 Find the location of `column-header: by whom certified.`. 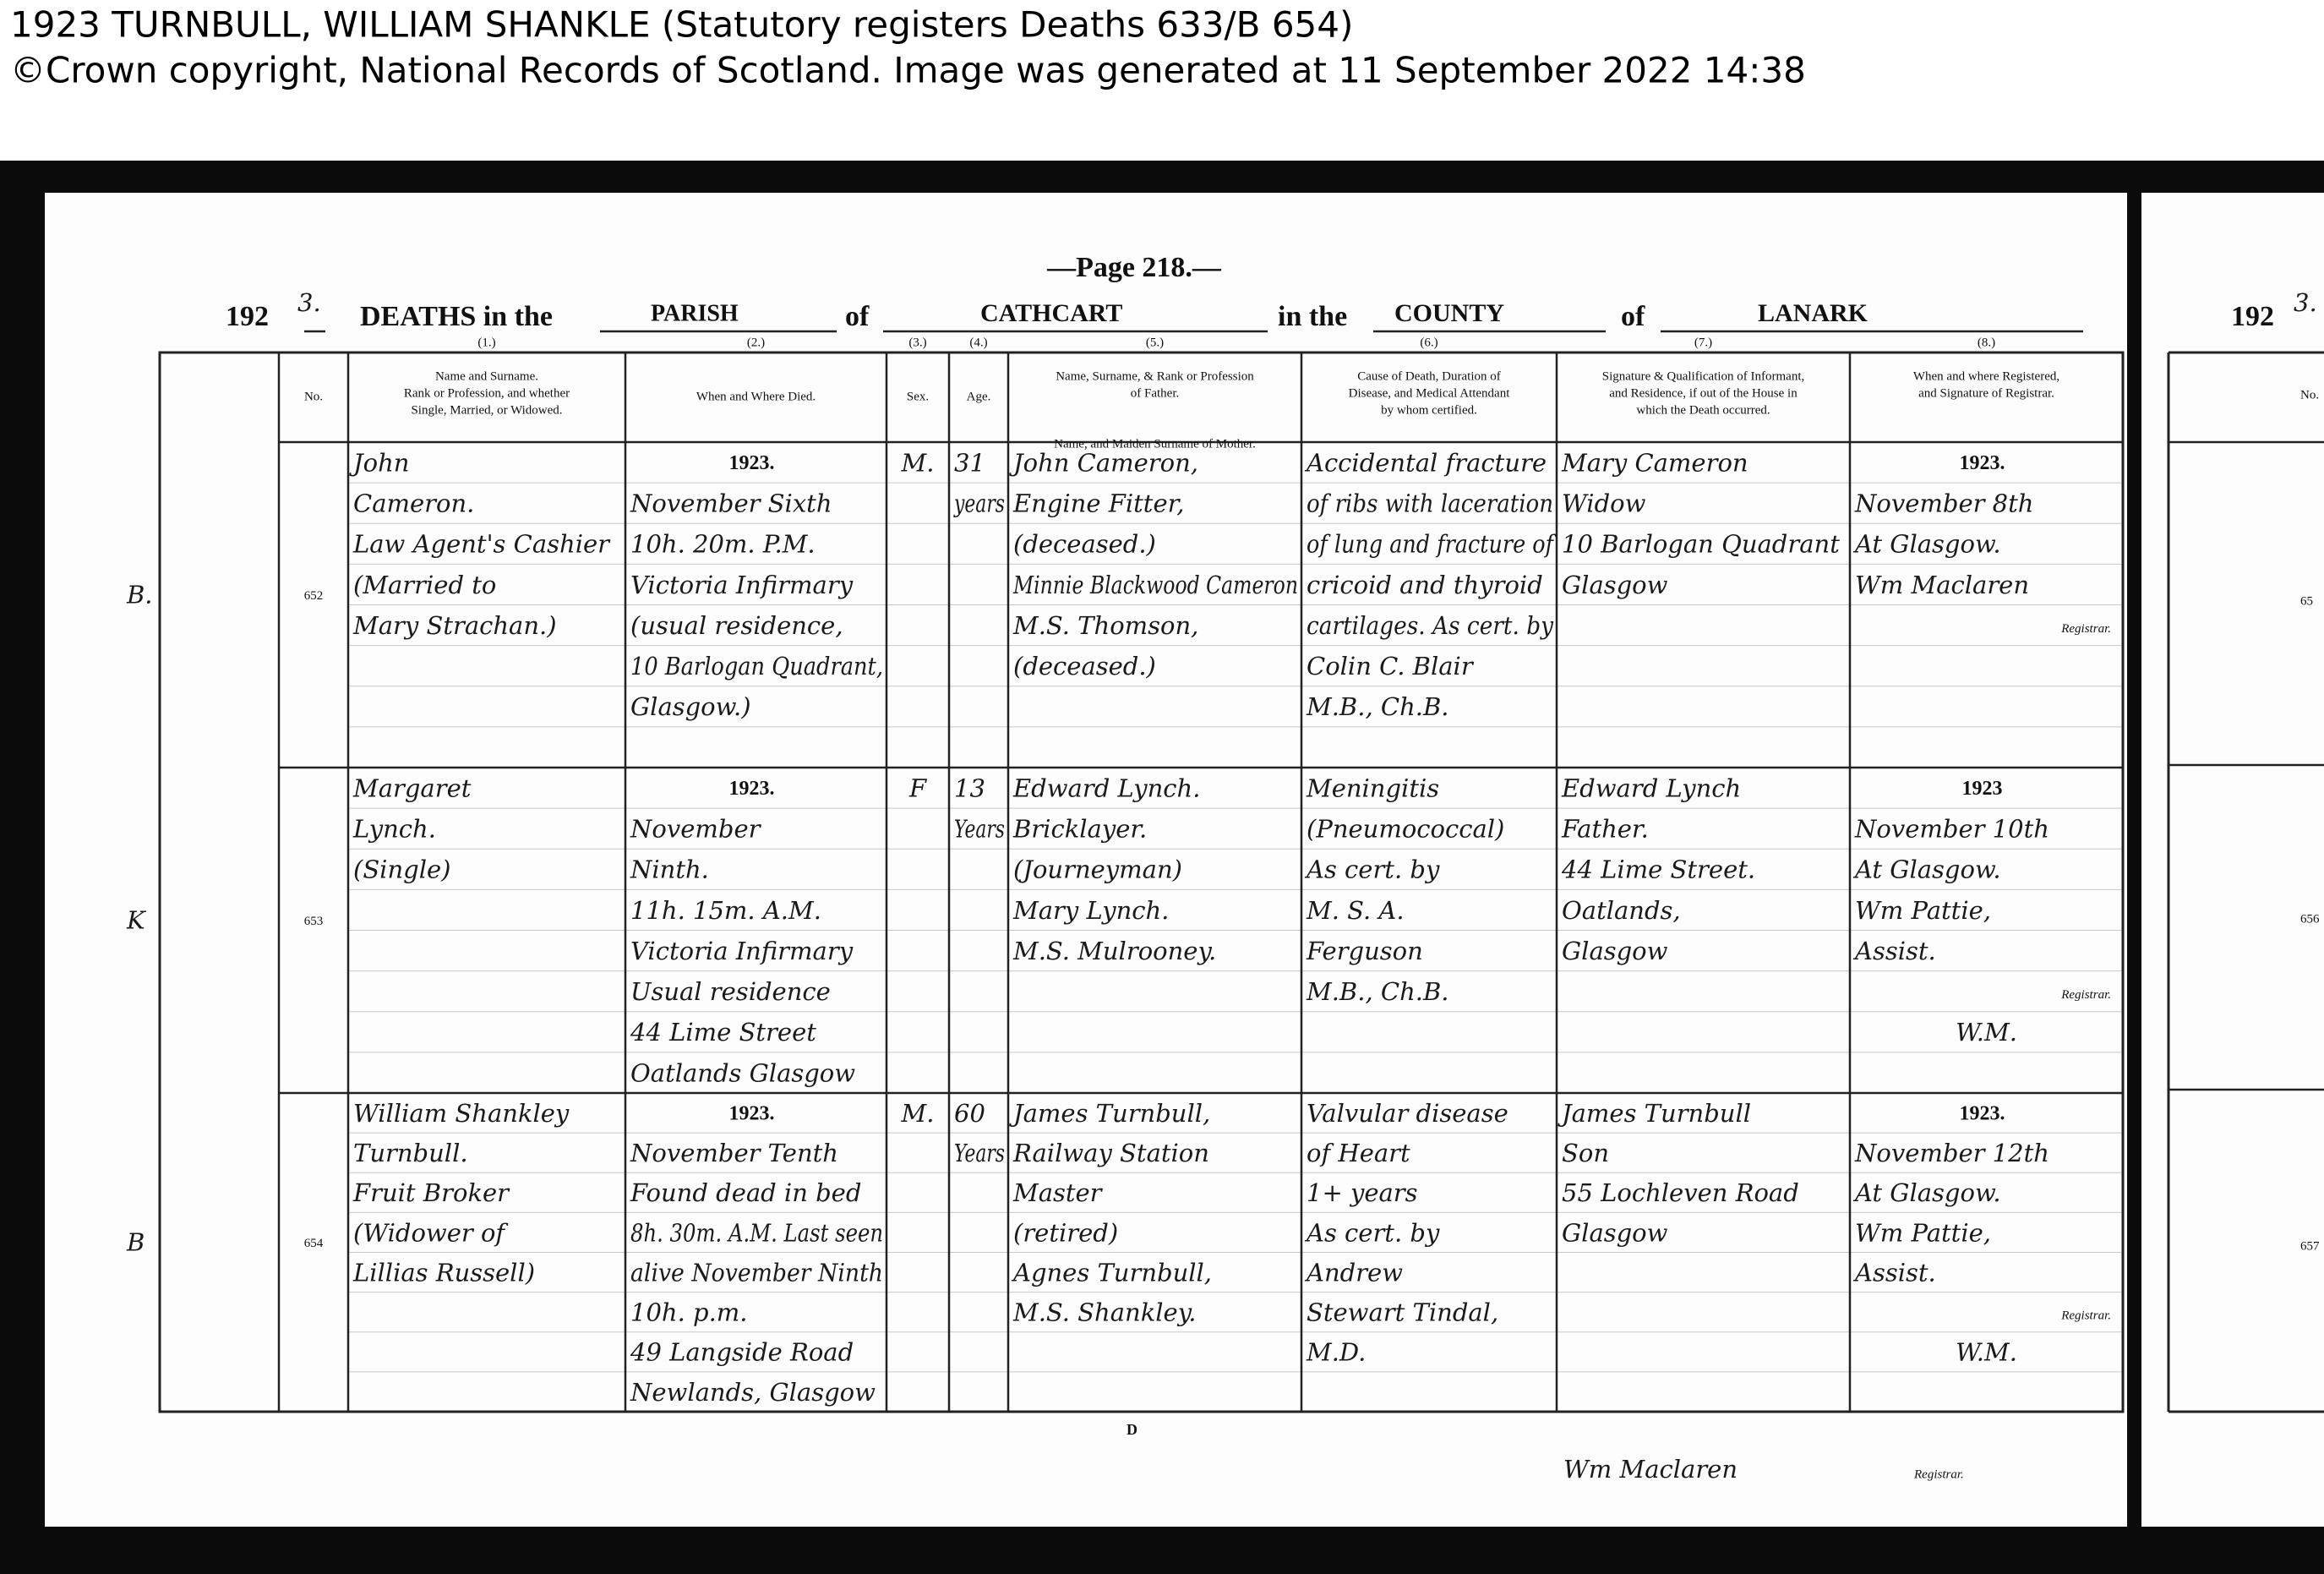

column-header: by whom certified. is located at coordinates (1429, 410).